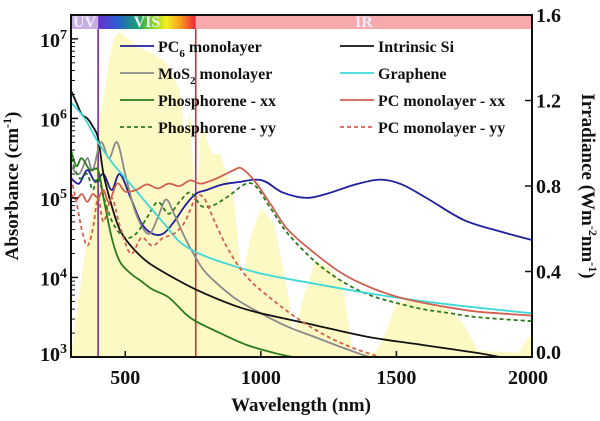 Image resolution: width=600 pixels, height=421 pixels. What do you see at coordinates (53, 199) in the screenshot?
I see `y-tick-label: 10⁵` at bounding box center [53, 199].